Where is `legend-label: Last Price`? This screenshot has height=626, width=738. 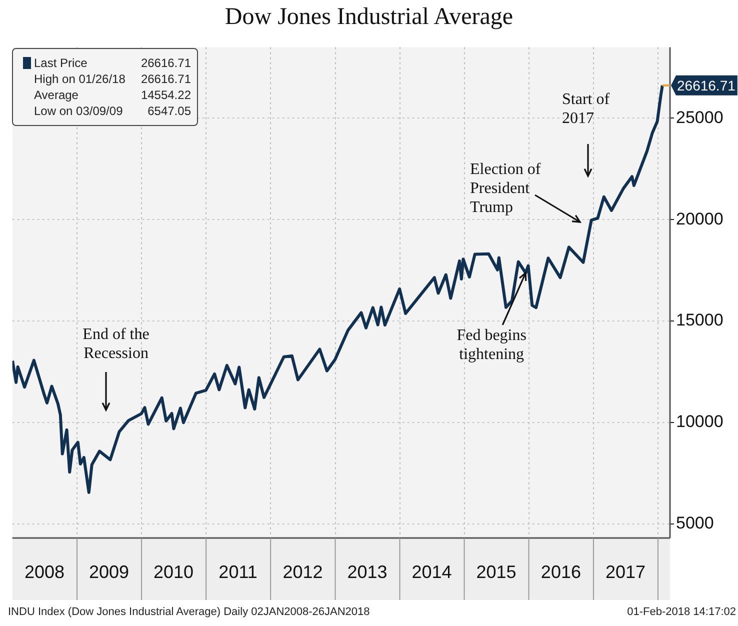
legend-label: Last Price is located at coordinates (60, 63).